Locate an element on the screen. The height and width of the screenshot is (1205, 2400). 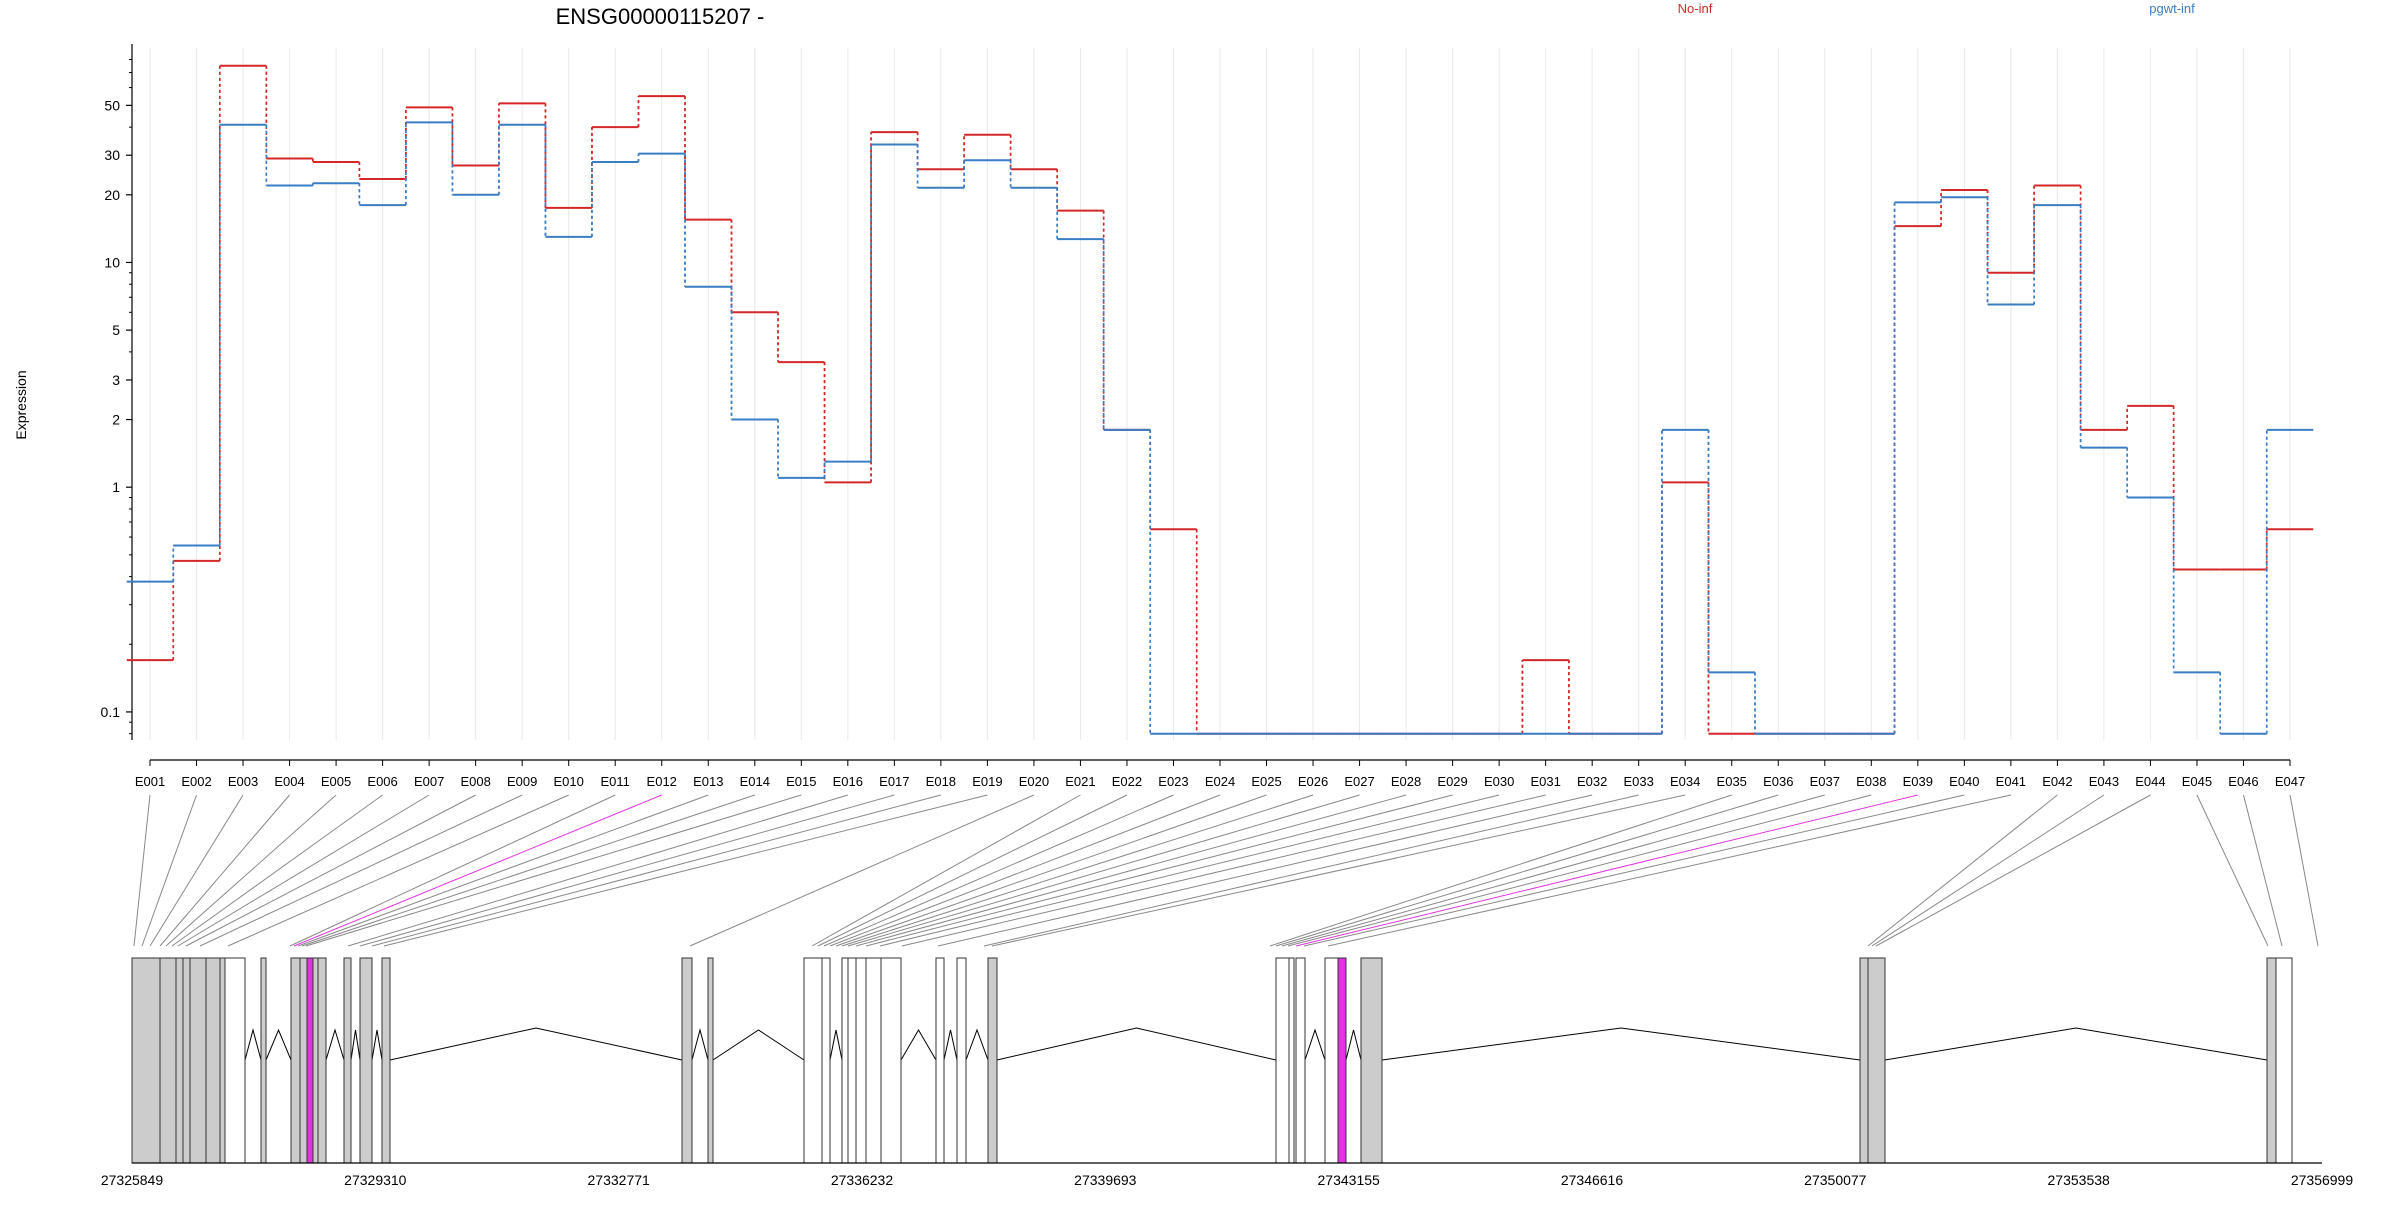
y-tick-label: 0.1 is located at coordinates (111, 712).